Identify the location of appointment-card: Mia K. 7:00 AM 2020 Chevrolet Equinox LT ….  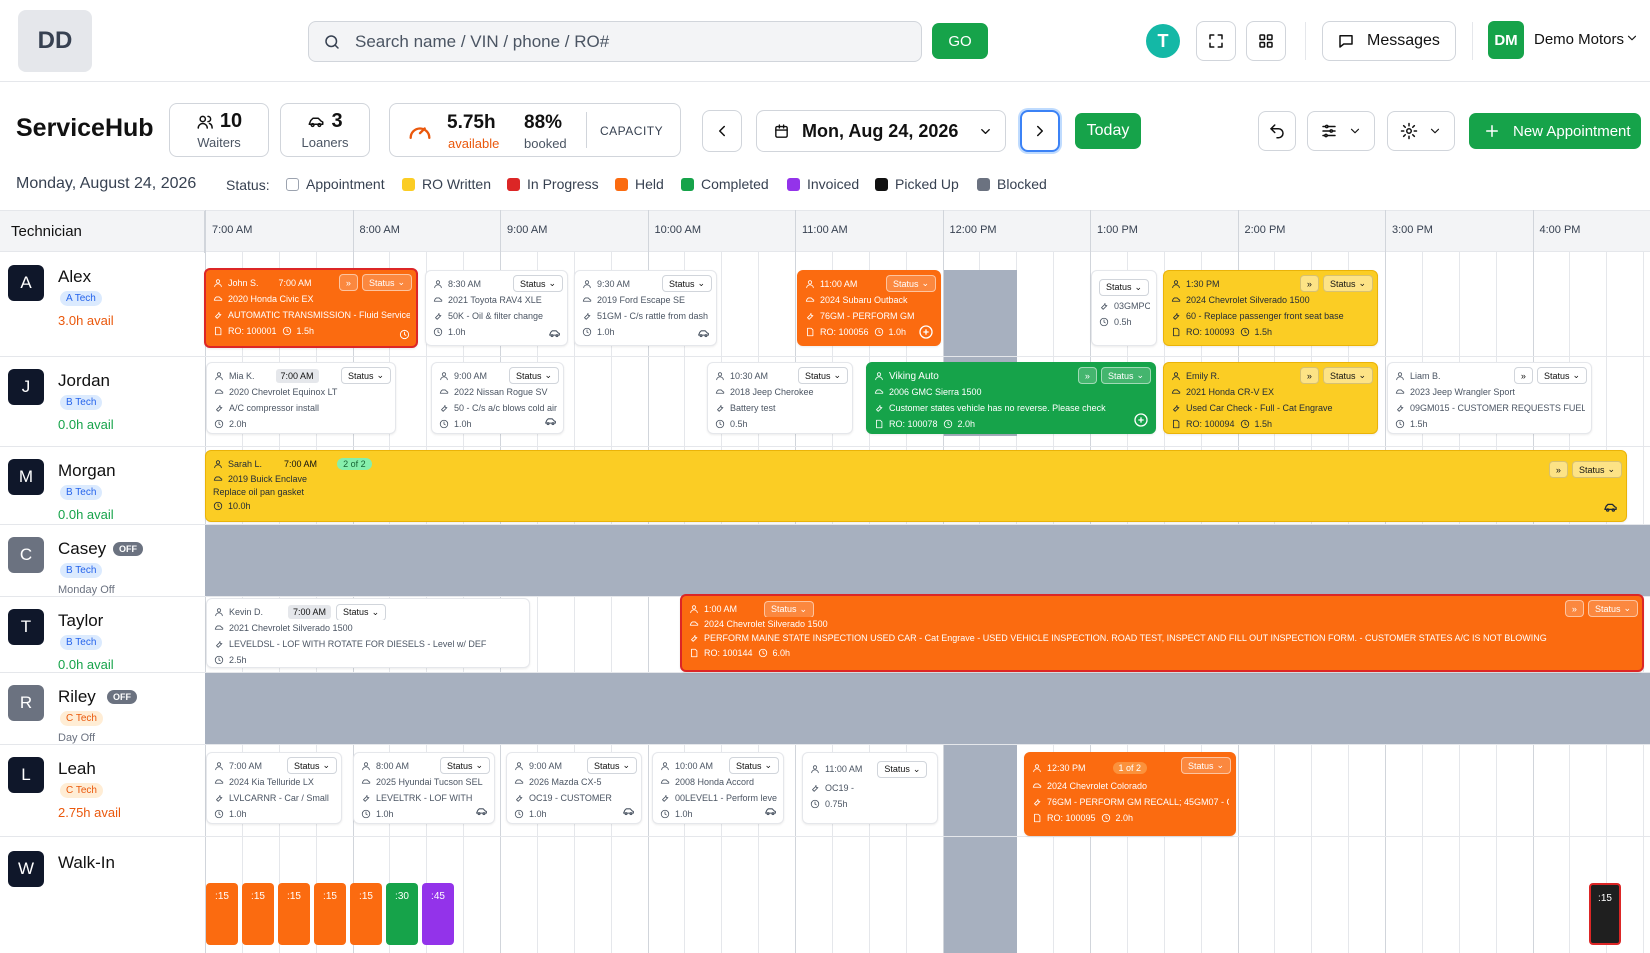
(301, 398).